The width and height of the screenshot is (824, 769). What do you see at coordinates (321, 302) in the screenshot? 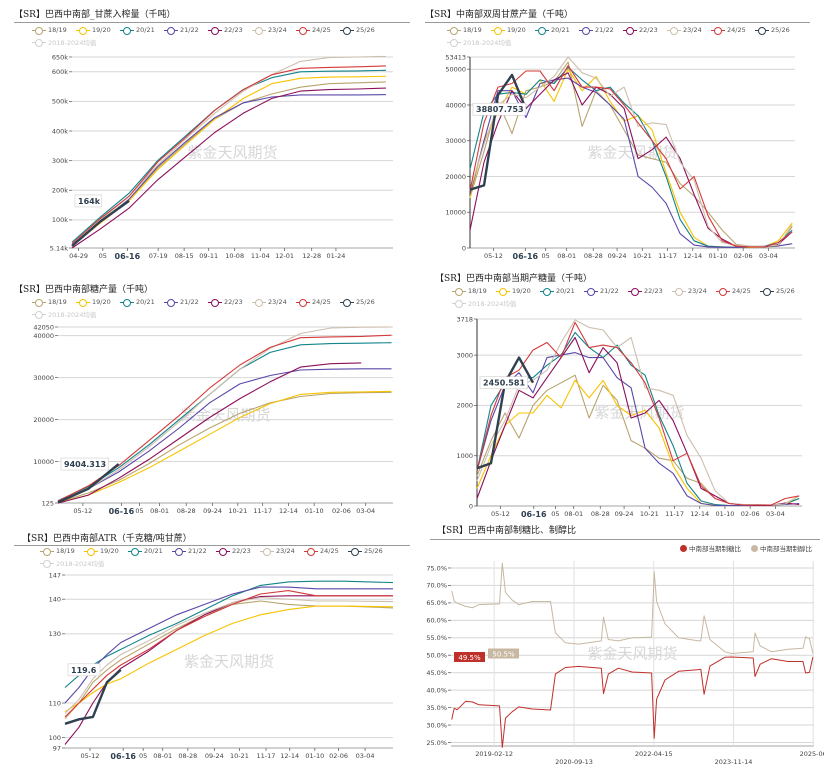
I see `legend-label: 24/25` at bounding box center [321, 302].